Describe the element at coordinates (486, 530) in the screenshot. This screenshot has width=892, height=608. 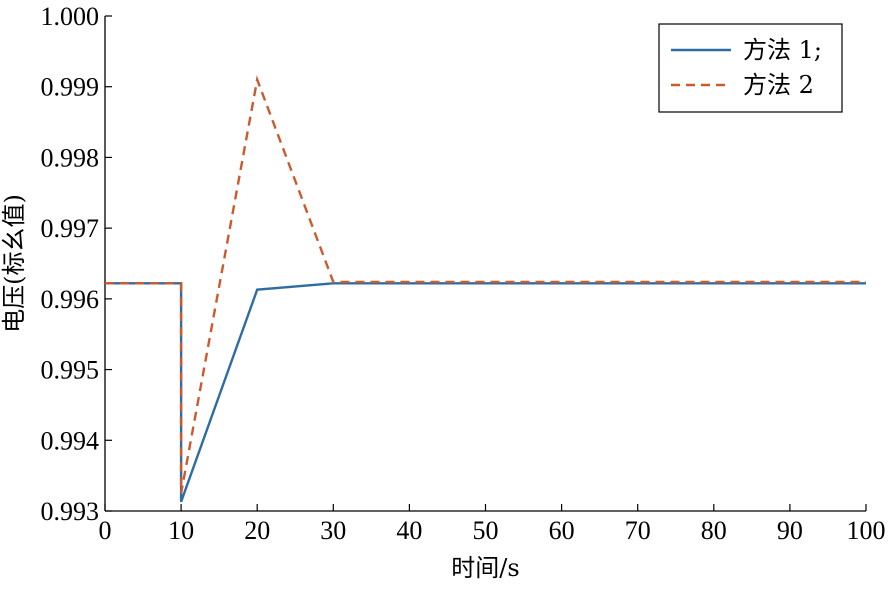
I see `x-tick-label: 50` at that location.